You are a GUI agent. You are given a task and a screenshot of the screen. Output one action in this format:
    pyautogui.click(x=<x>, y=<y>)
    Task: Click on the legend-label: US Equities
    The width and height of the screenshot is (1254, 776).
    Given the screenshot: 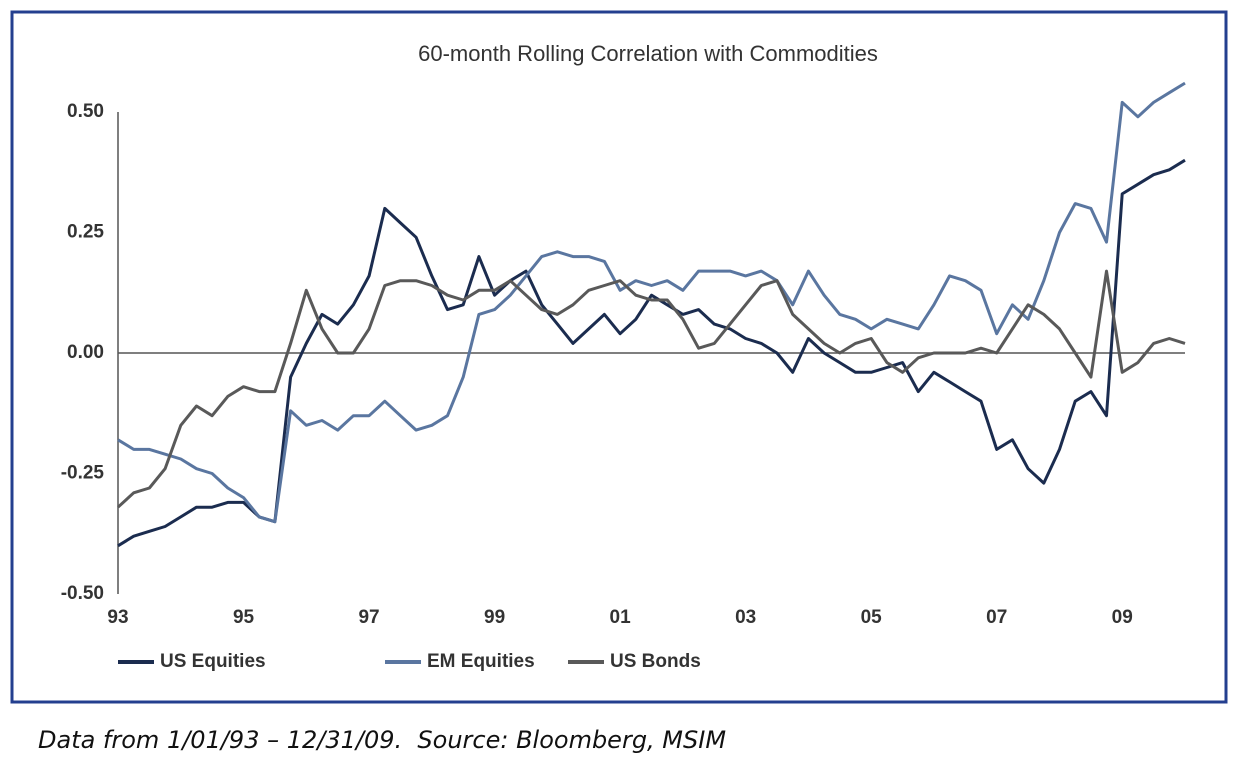 What is the action you would take?
    pyautogui.click(x=213, y=661)
    